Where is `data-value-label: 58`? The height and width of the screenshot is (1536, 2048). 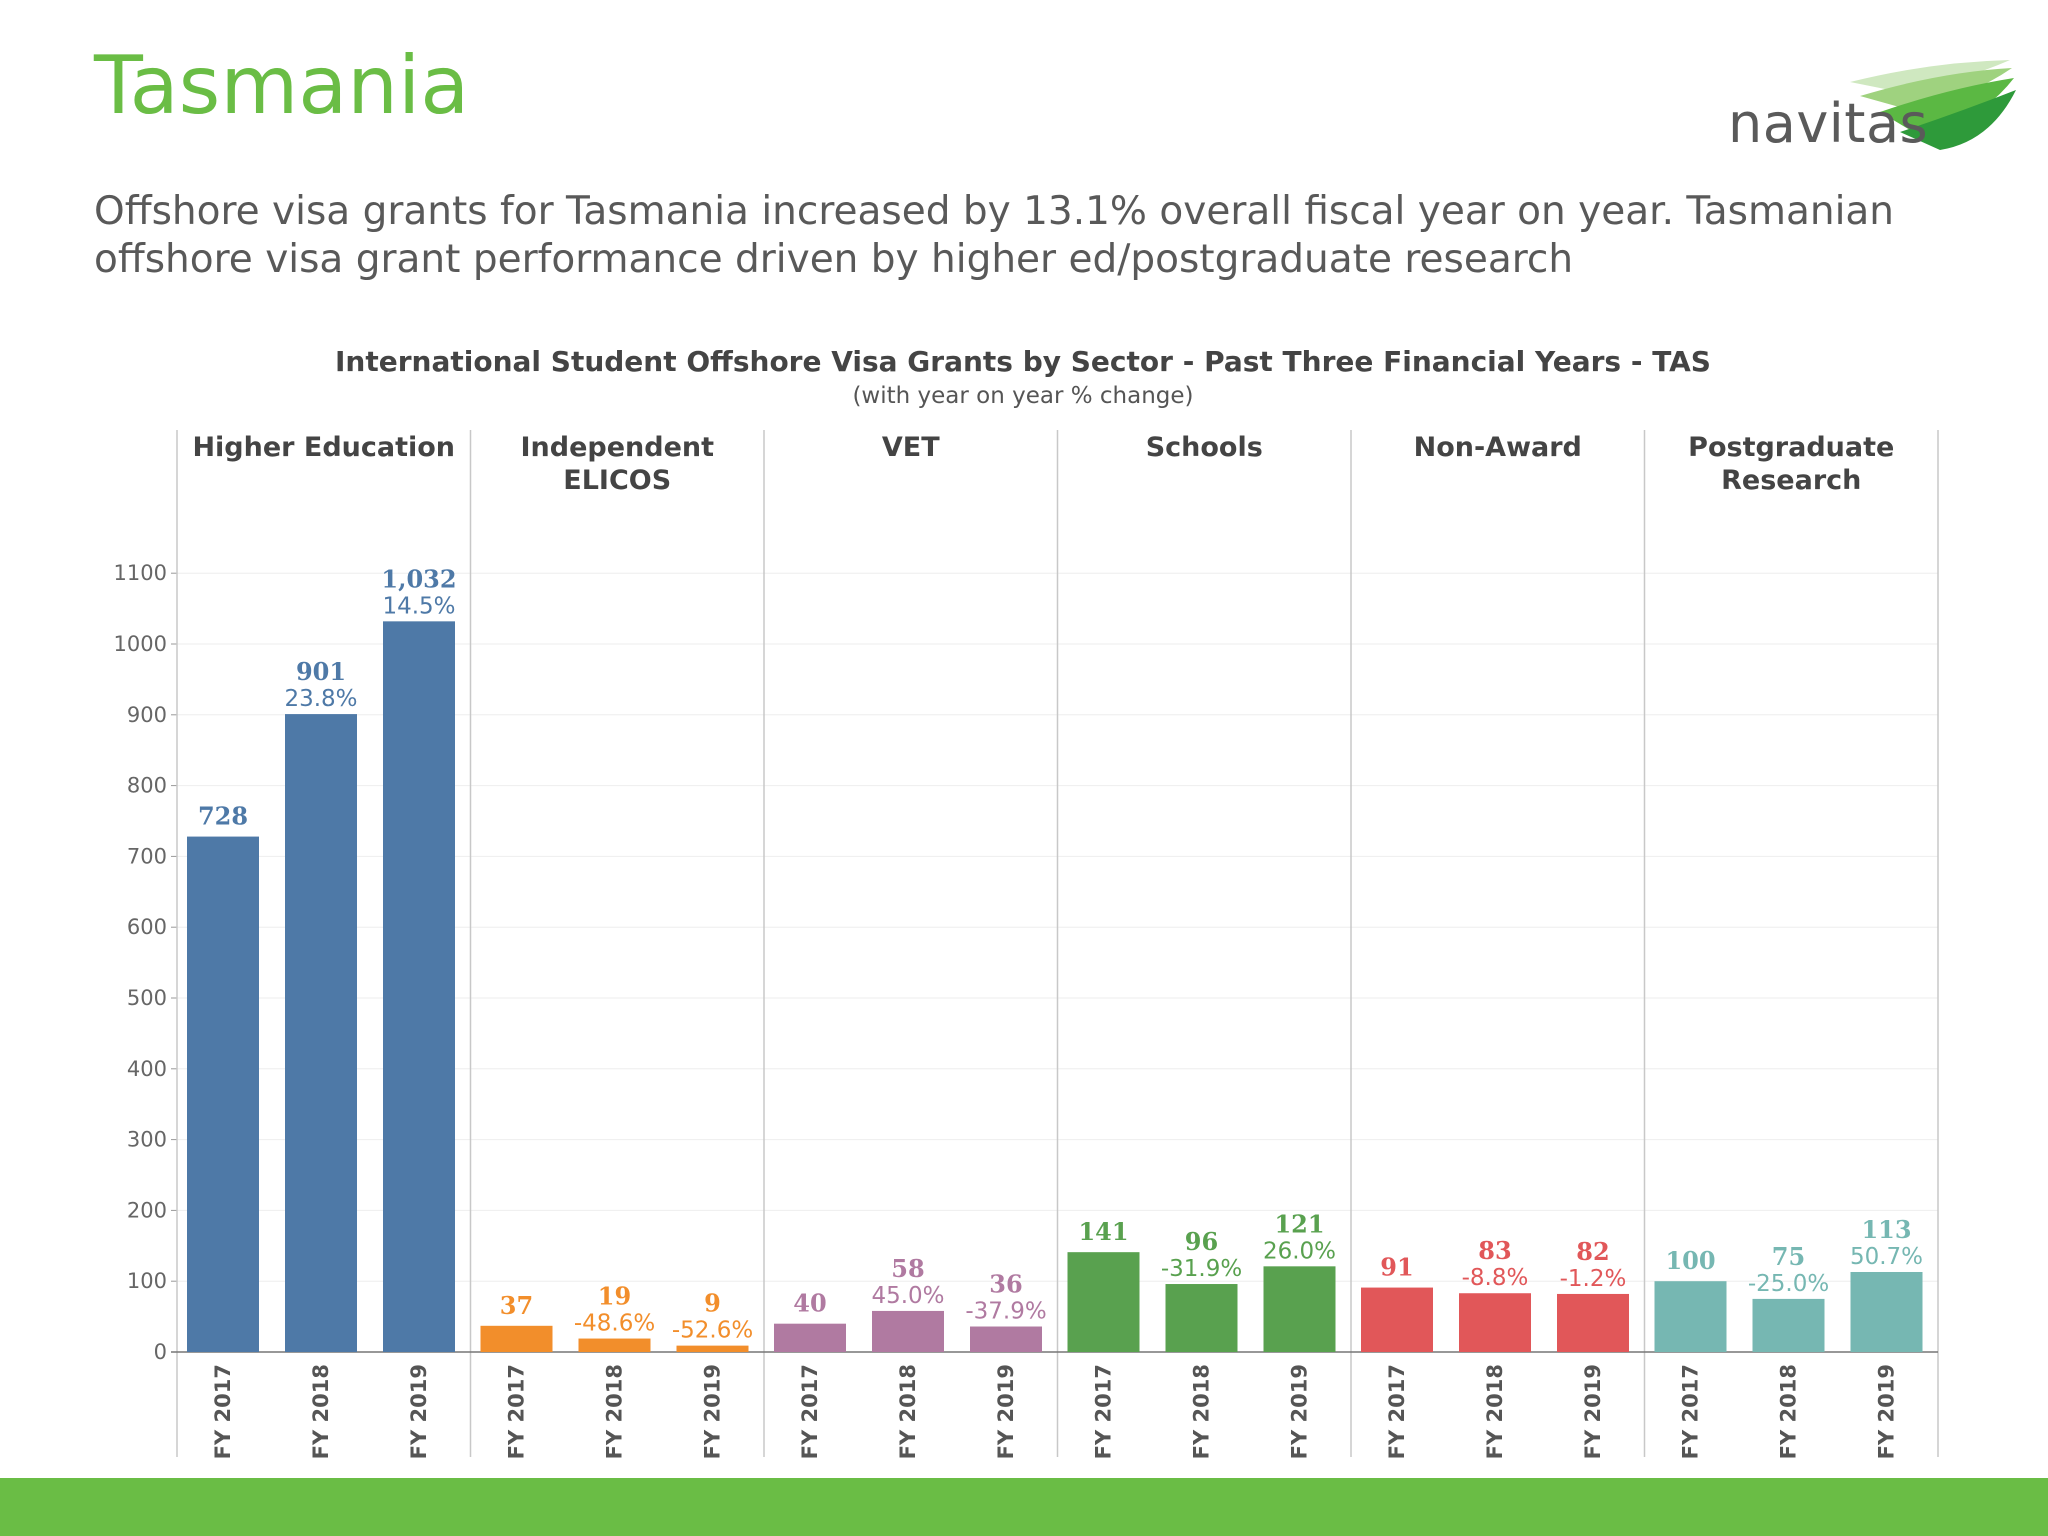 data-value-label: 58 is located at coordinates (907, 1268).